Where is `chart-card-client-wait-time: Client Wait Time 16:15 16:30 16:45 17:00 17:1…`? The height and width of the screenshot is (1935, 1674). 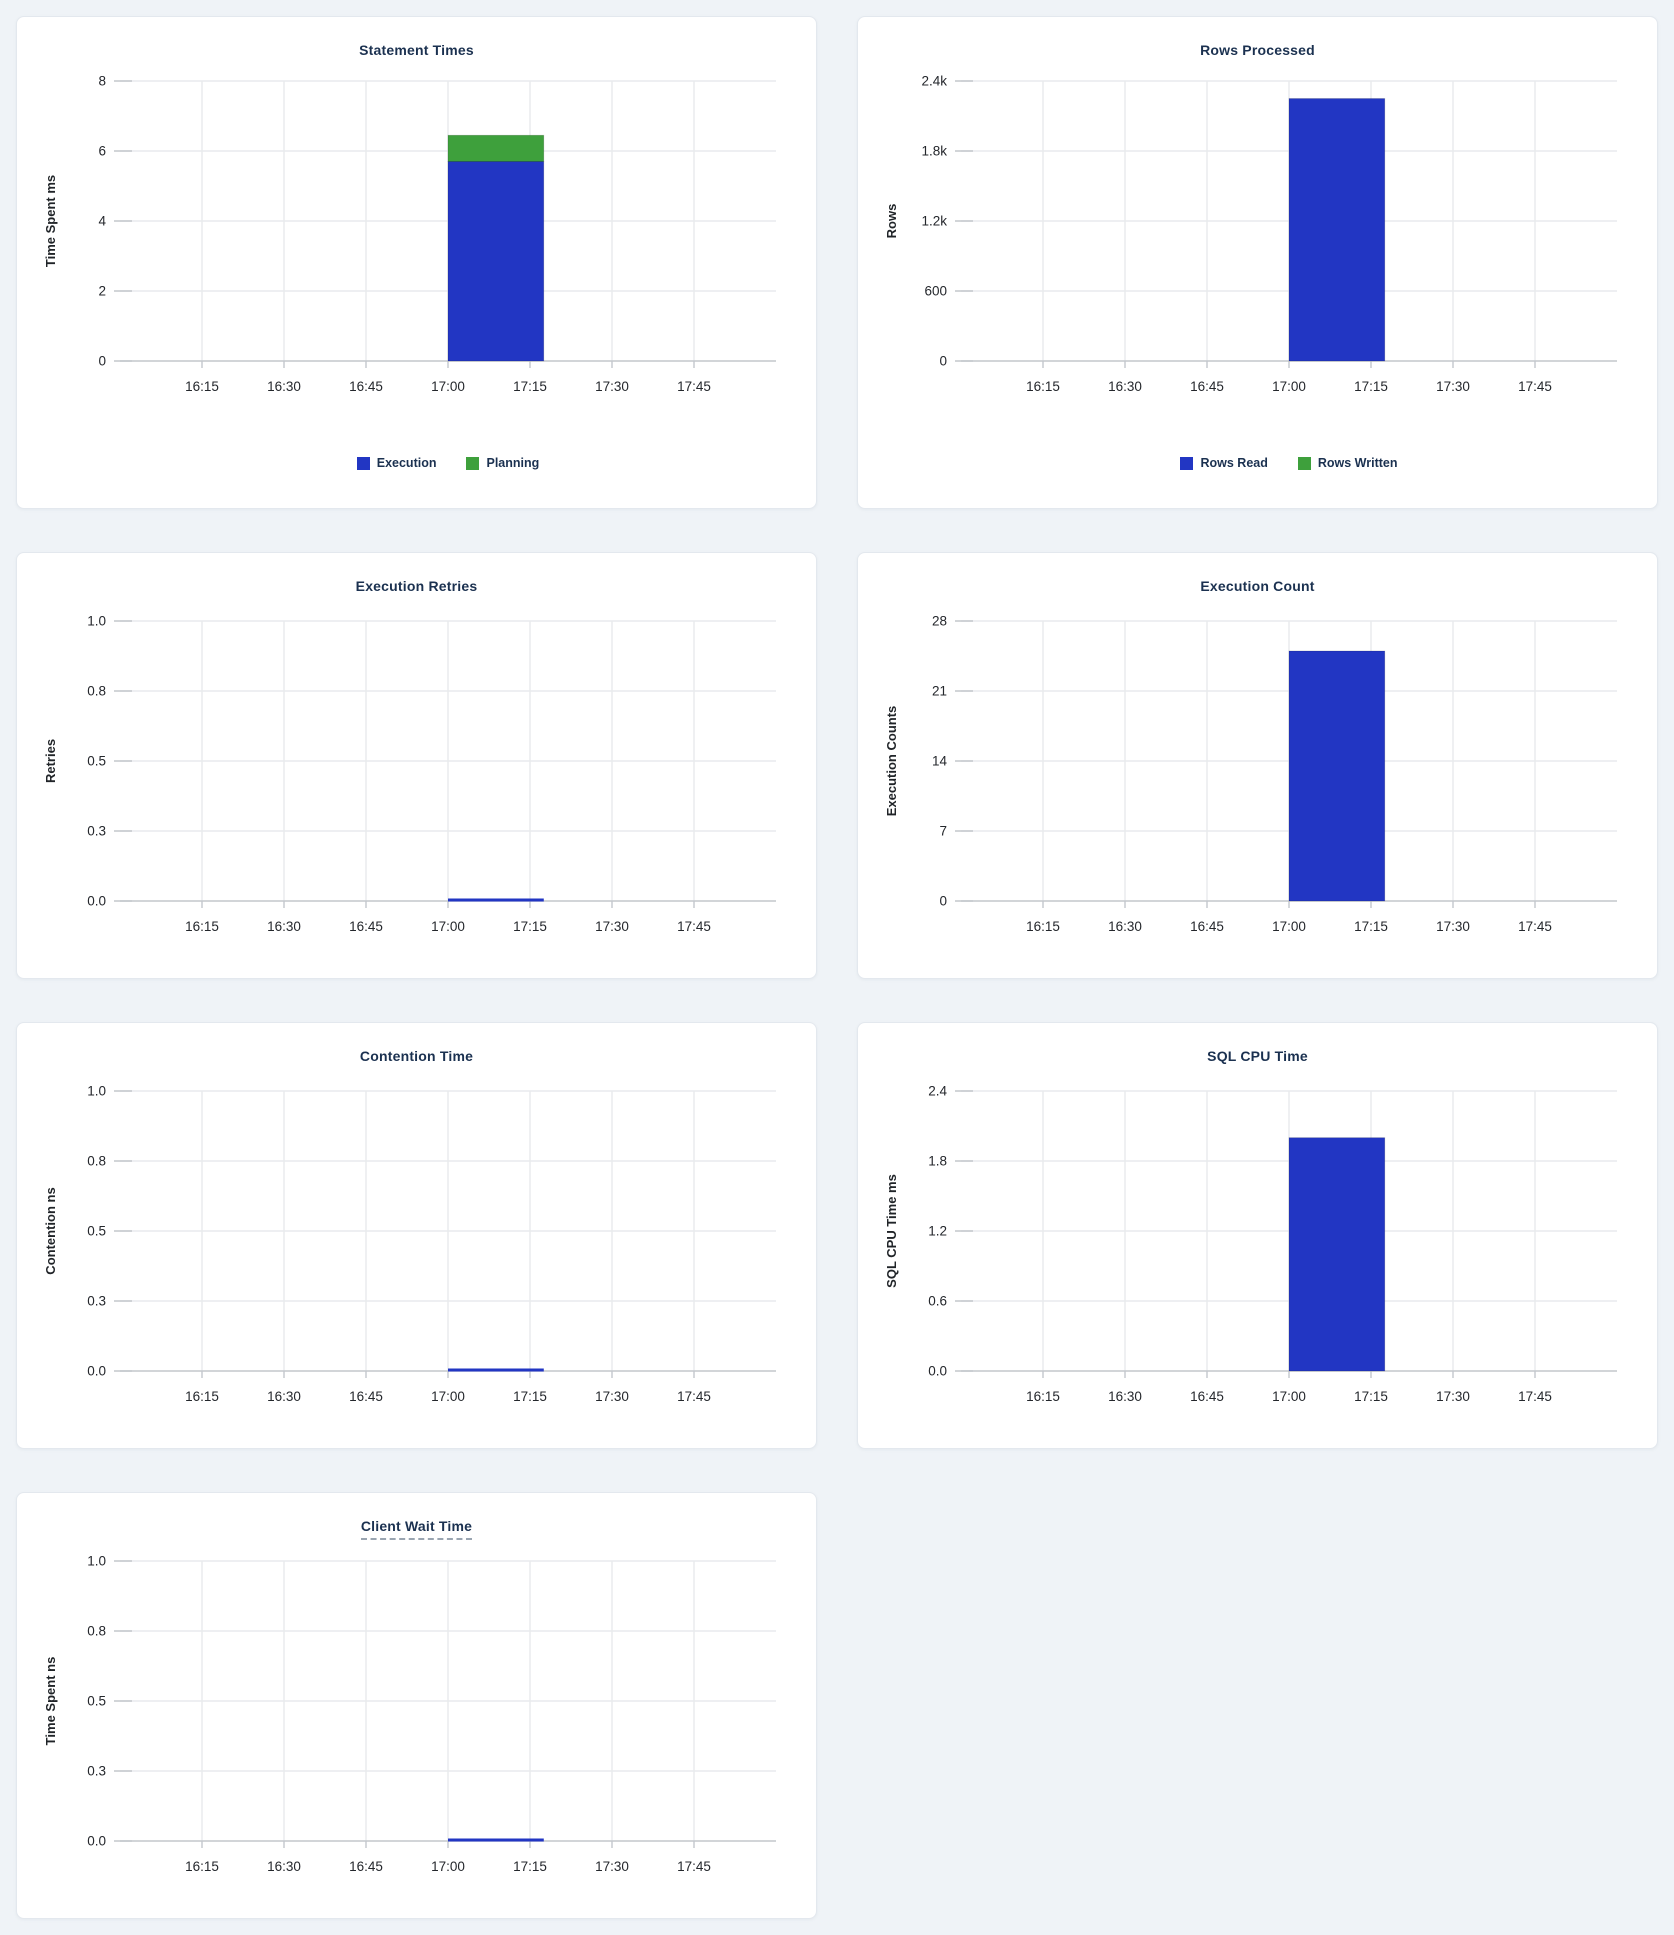 chart-card-client-wait-time: Client Wait Time 16:15 16:30 16:45 17:00 17:1… is located at coordinates (416, 1705).